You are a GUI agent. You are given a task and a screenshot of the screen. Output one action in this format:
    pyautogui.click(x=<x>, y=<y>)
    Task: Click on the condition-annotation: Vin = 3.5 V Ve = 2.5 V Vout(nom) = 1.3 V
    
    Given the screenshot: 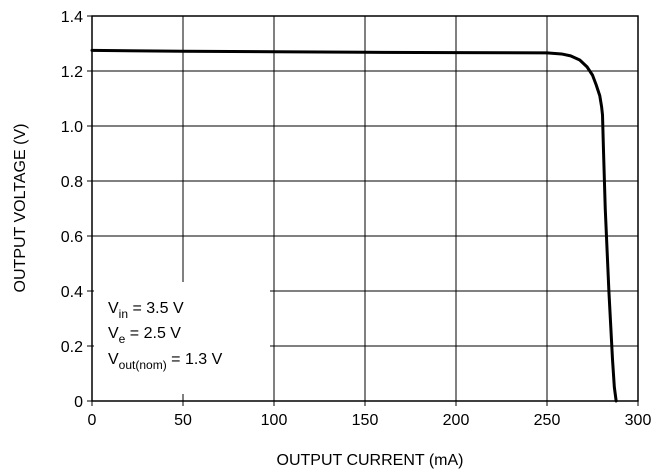 What is the action you would take?
    pyautogui.click(x=182, y=338)
    